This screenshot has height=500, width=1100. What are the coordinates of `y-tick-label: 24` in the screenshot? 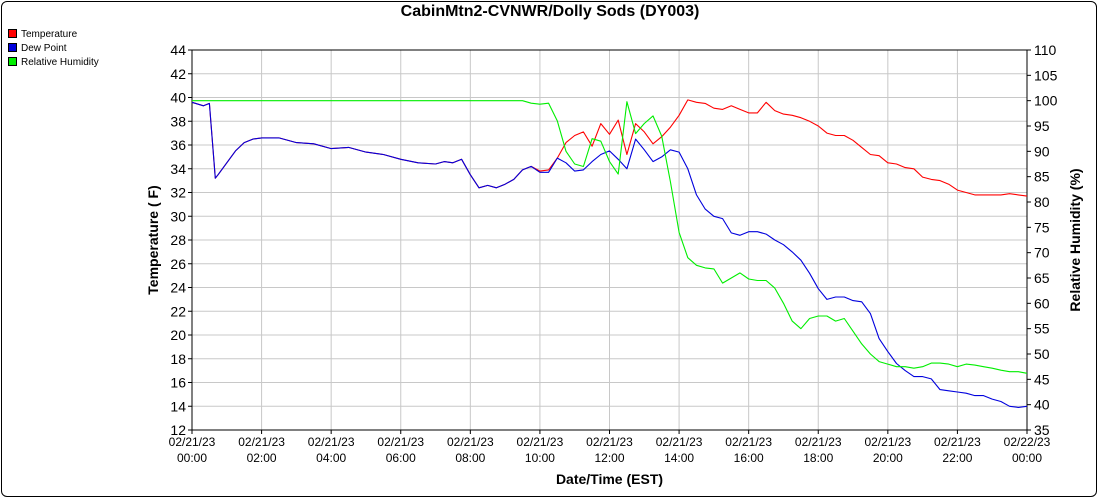 It's located at (178, 288).